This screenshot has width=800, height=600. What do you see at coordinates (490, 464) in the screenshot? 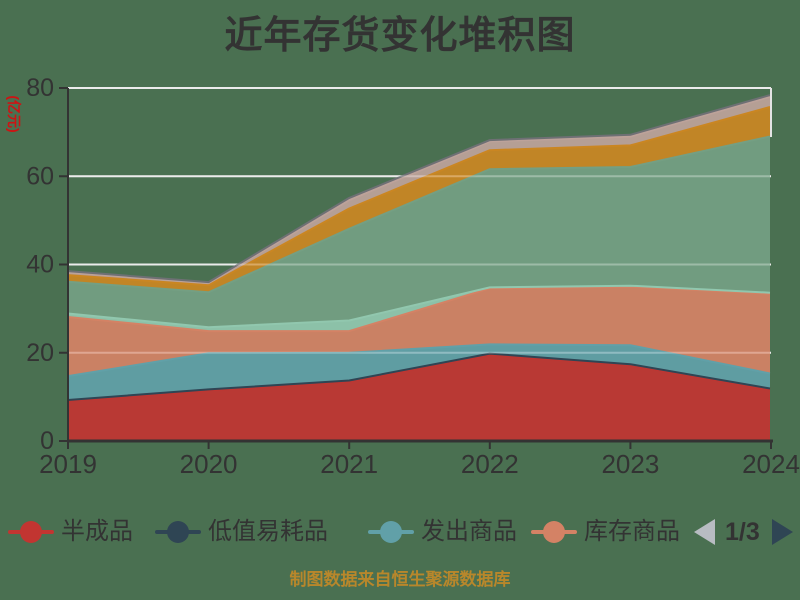
I see `x-tick-label: 2022` at bounding box center [490, 464].